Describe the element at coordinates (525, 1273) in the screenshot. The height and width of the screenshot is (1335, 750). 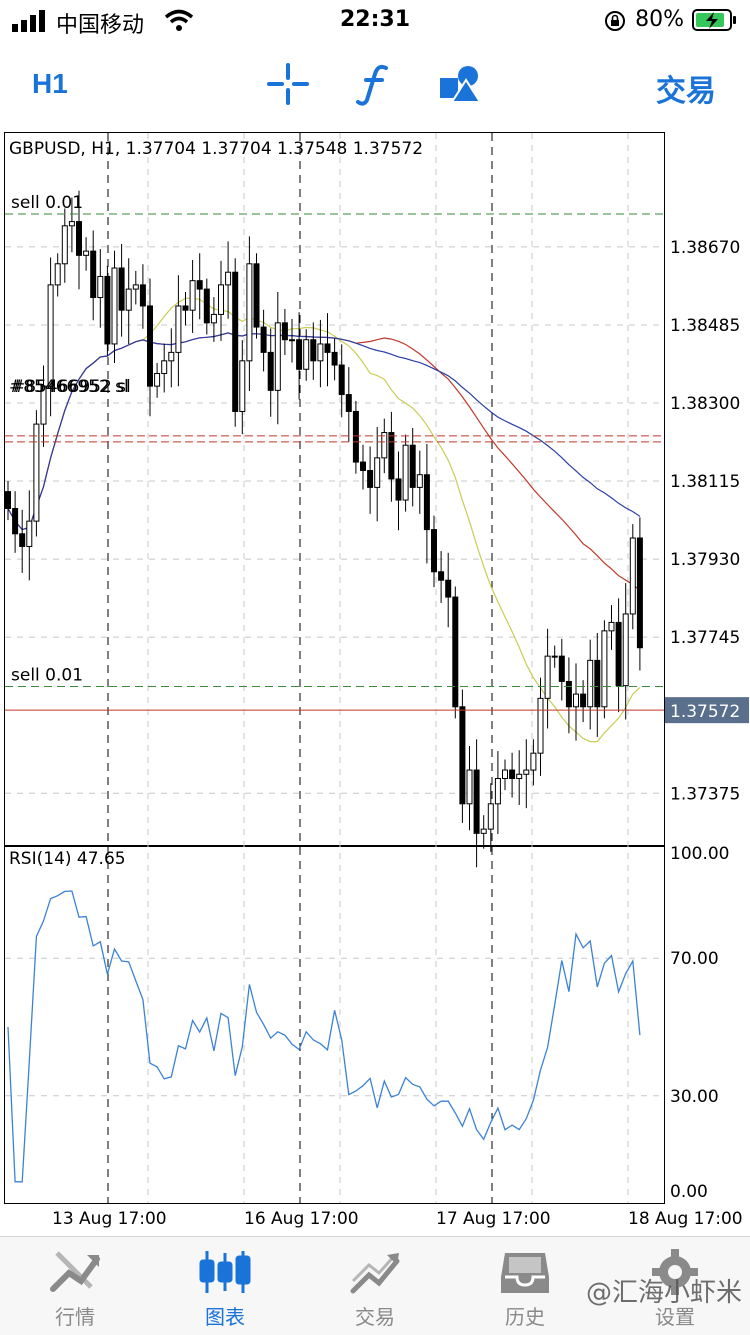
I see `history-icon` at that location.